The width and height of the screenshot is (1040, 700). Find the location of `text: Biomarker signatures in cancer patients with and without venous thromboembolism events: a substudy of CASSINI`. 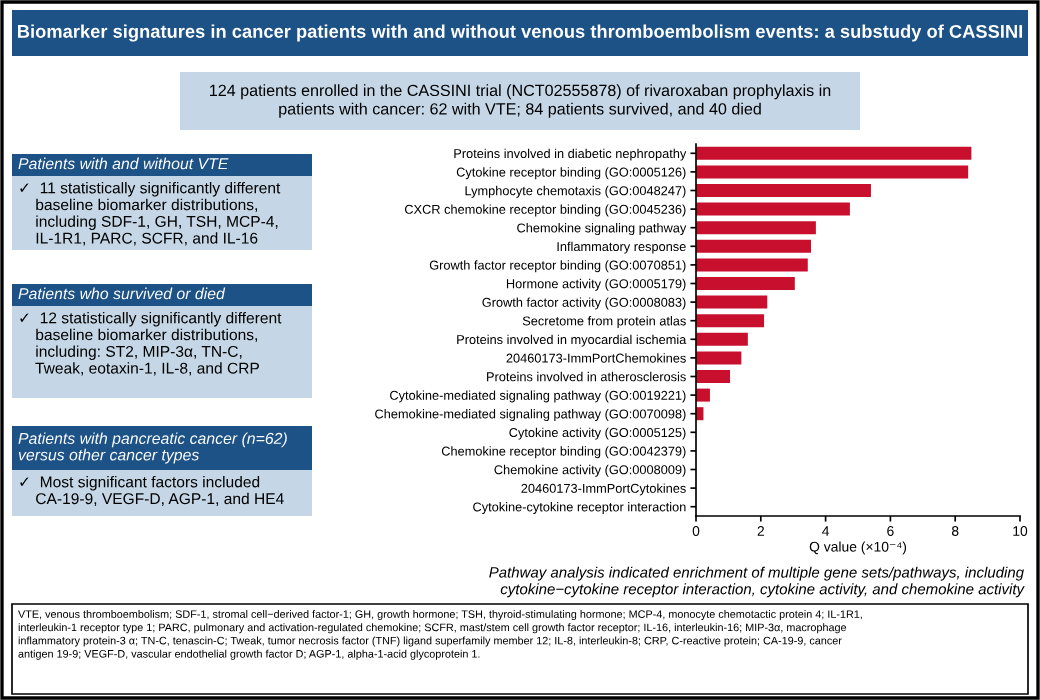

text: Biomarker signatures in cancer patients with and without venous thromboembolism events: a substudy of CASSINI is located at coordinates (520, 33).